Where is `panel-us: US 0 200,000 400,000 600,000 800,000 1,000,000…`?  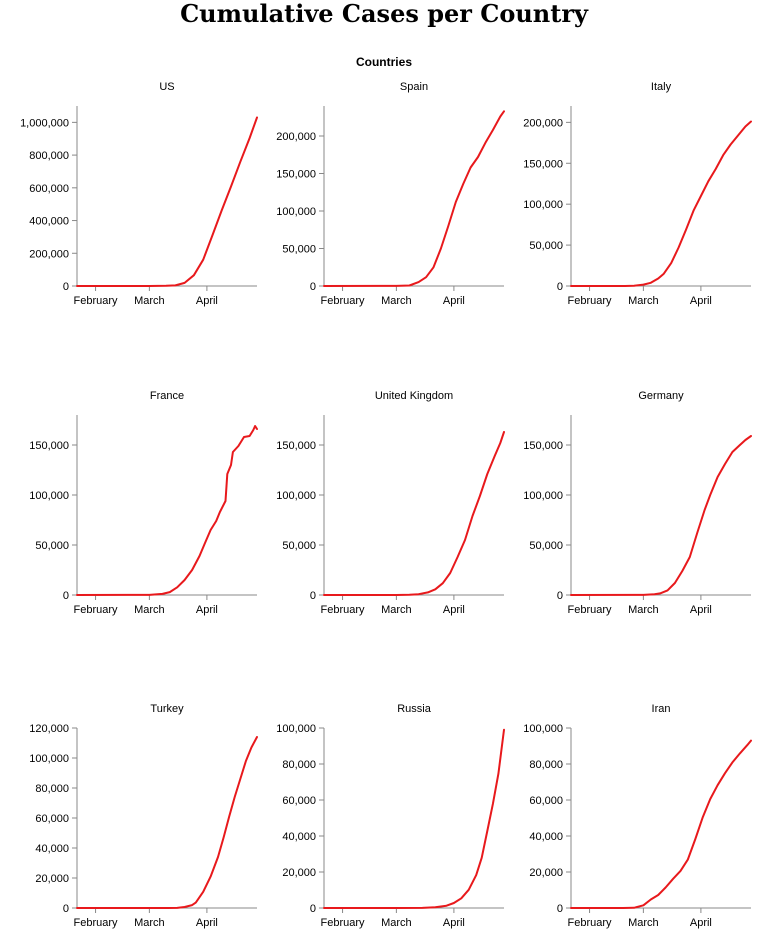 panel-us: US 0 200,000 400,000 600,000 800,000 1,000,000… is located at coordinates (139, 194).